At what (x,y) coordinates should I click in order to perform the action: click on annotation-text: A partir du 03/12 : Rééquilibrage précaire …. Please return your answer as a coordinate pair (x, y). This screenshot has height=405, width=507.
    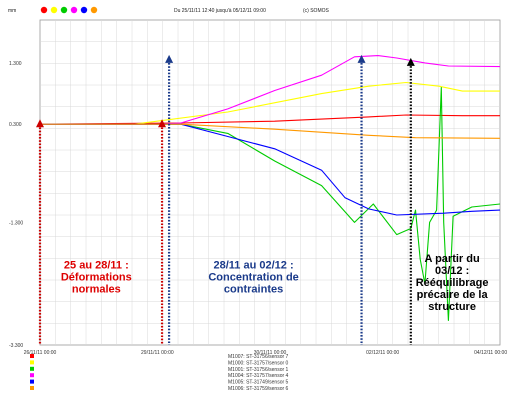
    Looking at the image, I should click on (452, 283).